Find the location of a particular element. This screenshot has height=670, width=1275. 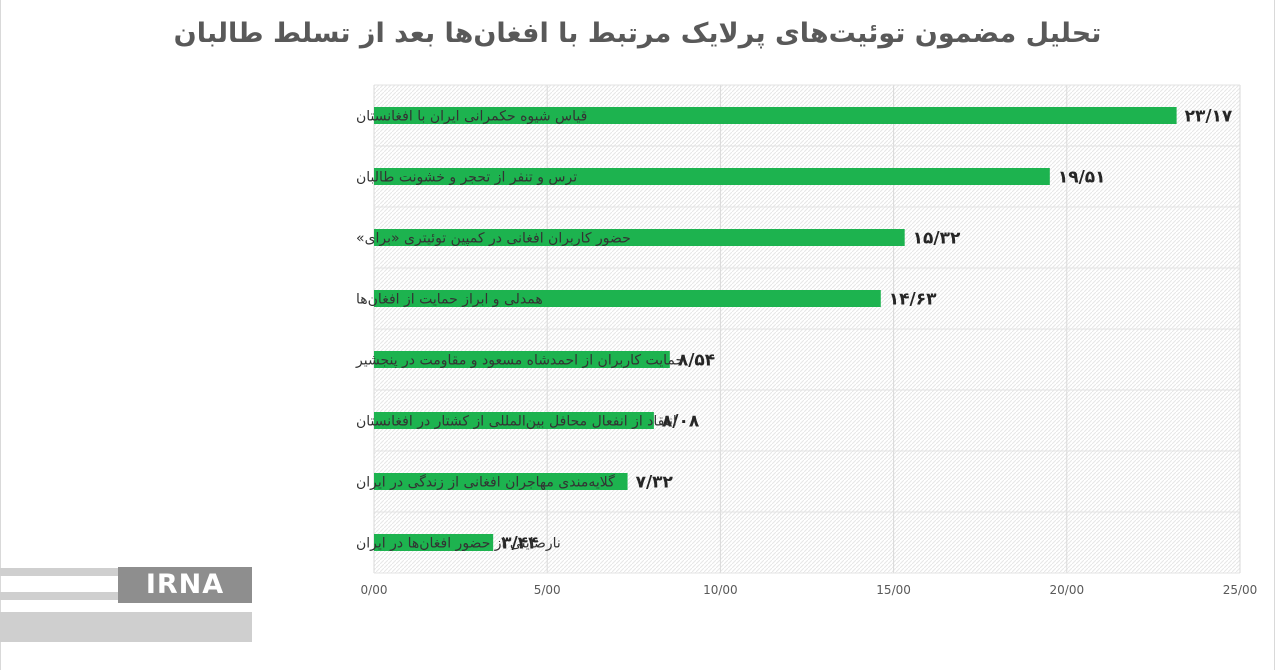

bar-value-label: ۷/۳۲ is located at coordinates (655, 483).